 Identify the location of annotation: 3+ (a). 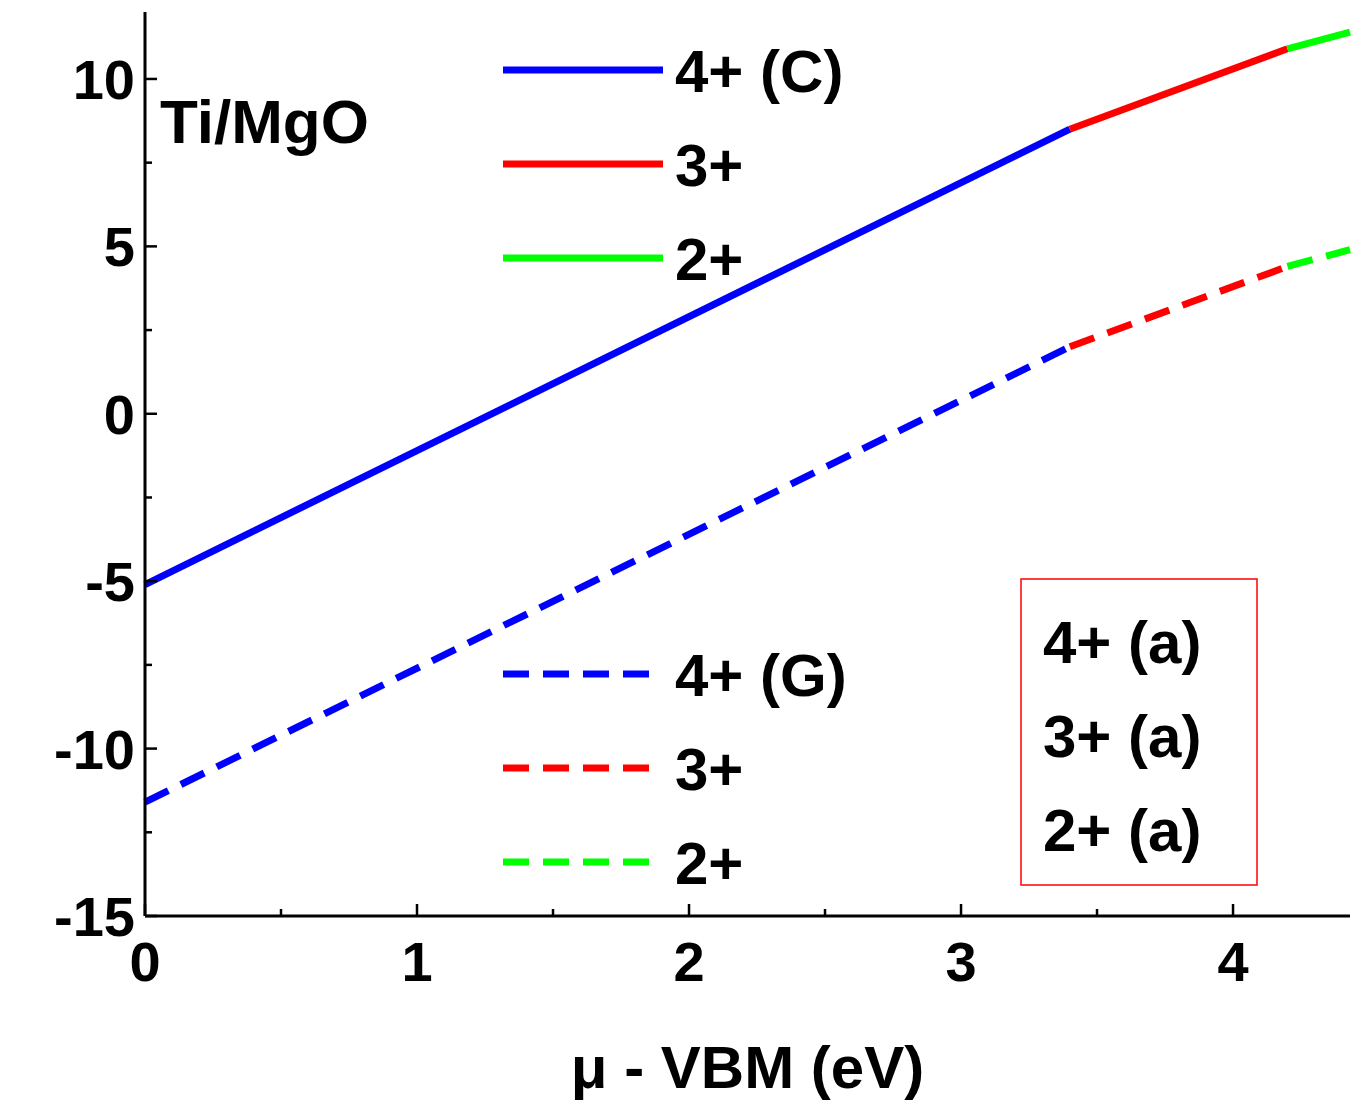
(1122, 736).